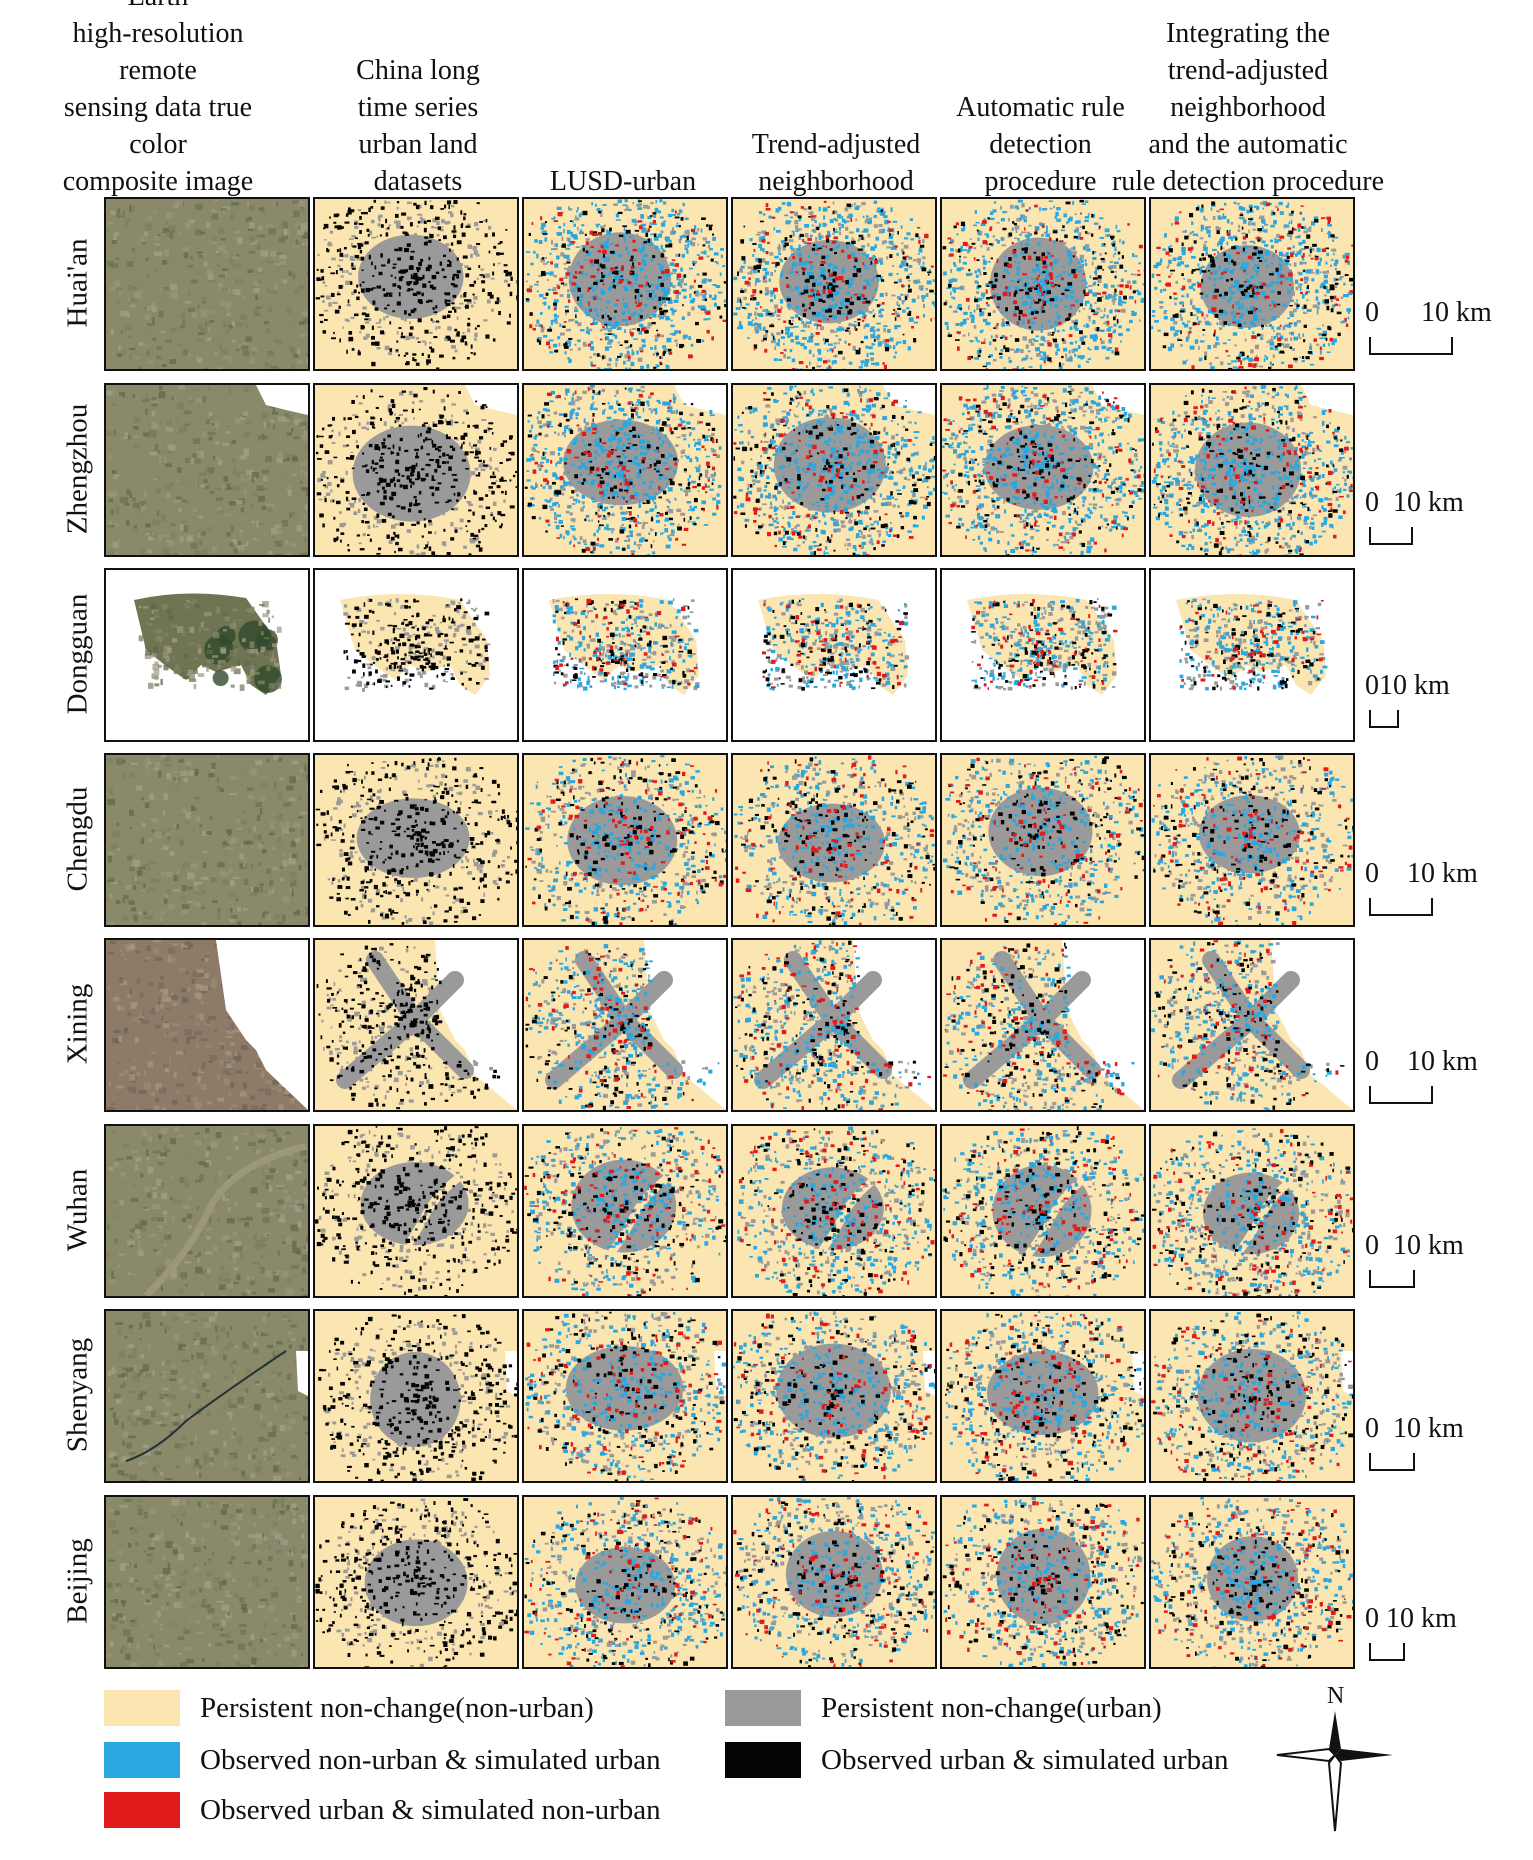 The image size is (1533, 1860). What do you see at coordinates (78, 839) in the screenshot?
I see `row-label: Chengdu` at bounding box center [78, 839].